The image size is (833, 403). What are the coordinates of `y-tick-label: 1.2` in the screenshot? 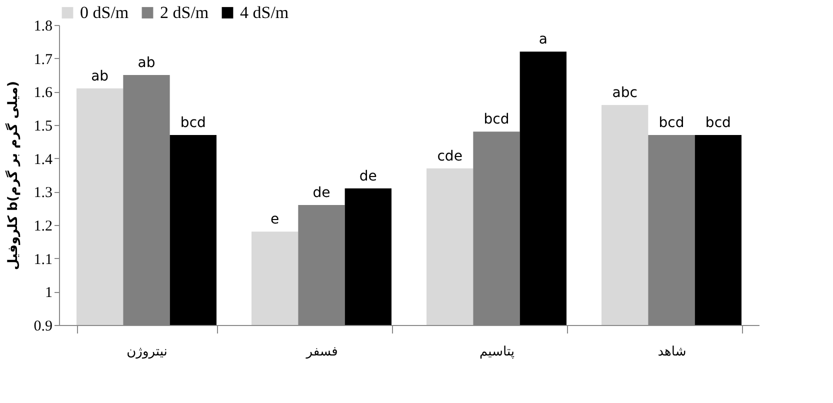 It's located at (43, 226).